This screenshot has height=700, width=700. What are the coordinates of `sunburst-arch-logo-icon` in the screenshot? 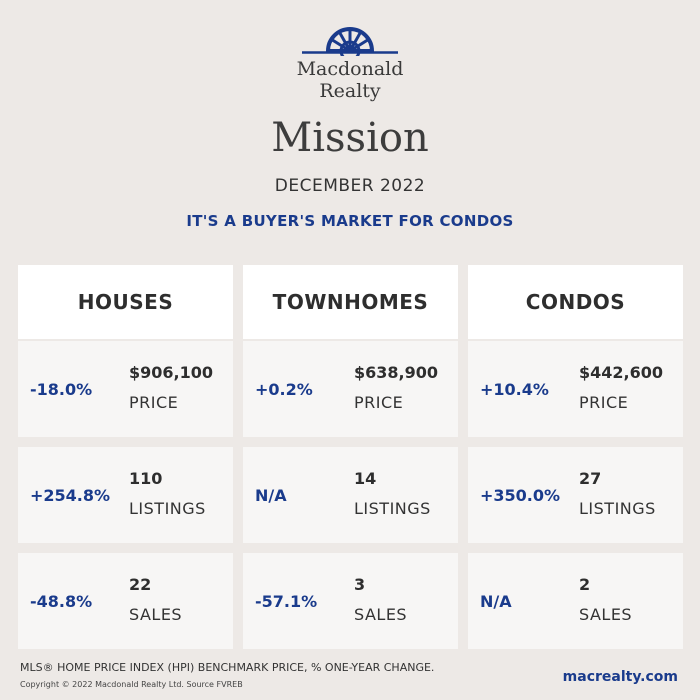 It's located at (350, 41).